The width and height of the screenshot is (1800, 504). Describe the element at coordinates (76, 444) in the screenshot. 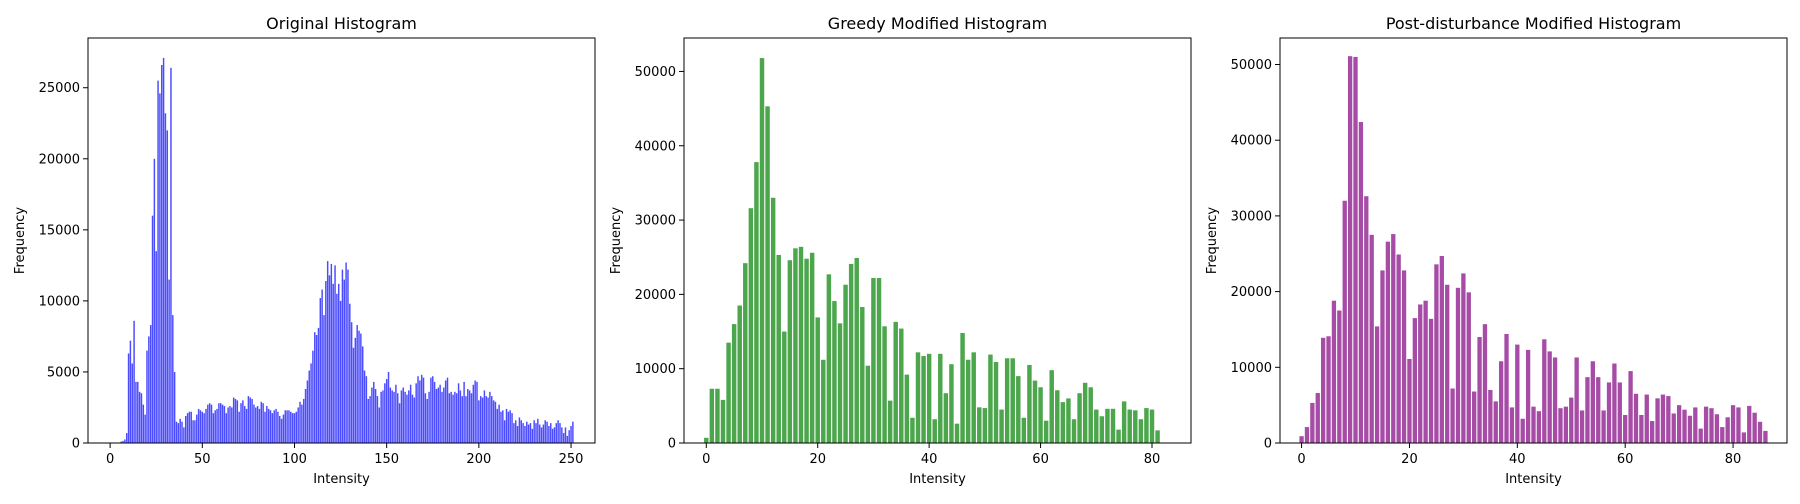

I see `y-tick-label: 0` at that location.